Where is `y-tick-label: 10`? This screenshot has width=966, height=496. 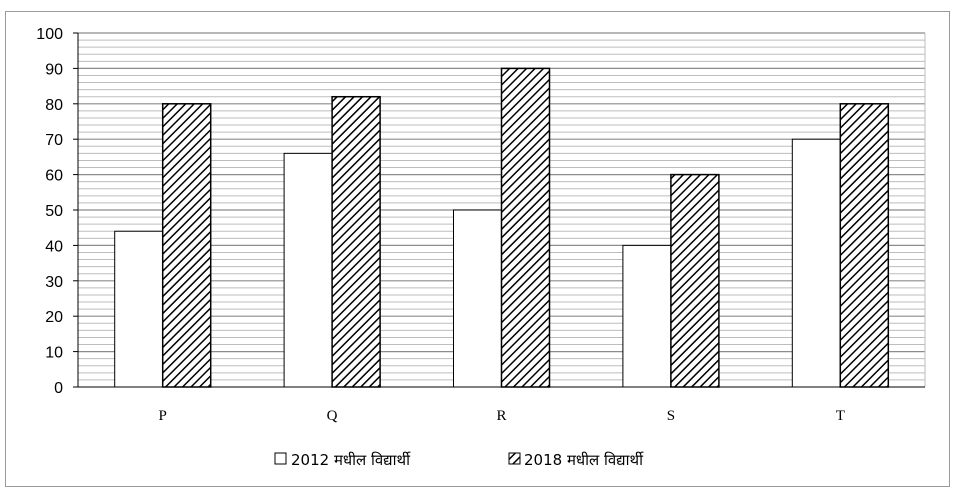 y-tick-label: 10 is located at coordinates (54, 353).